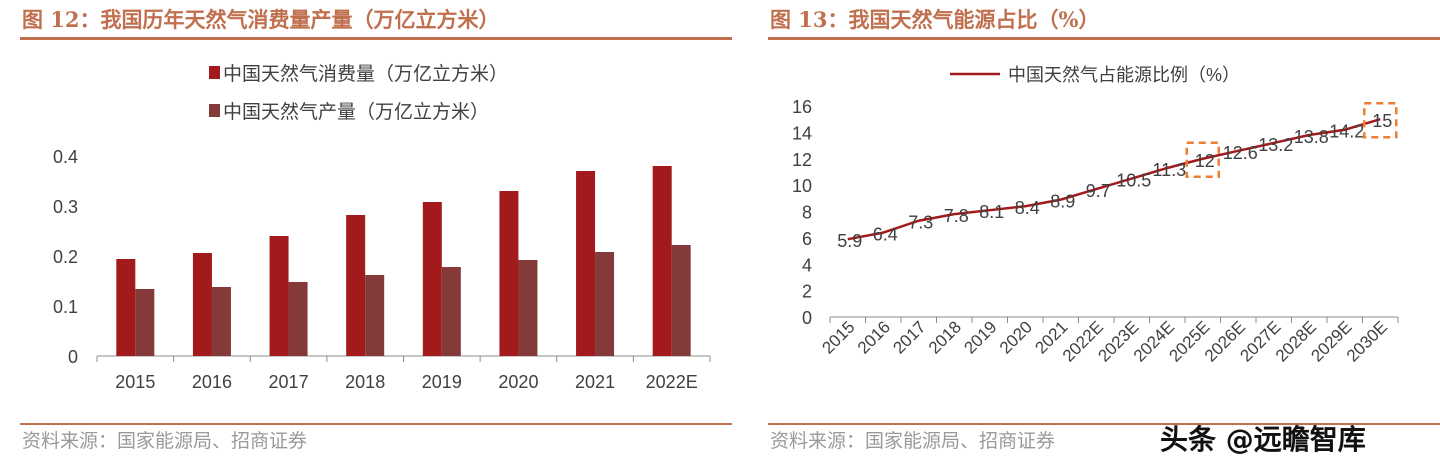  I want to click on data-label: 7.8, so click(956, 216).